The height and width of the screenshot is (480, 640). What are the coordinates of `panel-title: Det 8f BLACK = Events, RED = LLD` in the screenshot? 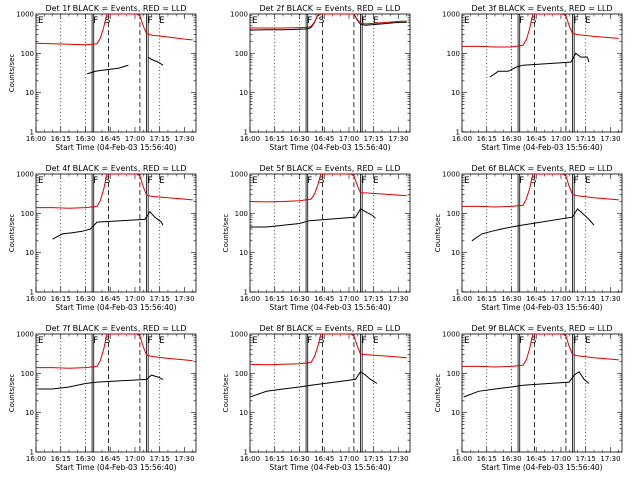 It's located at (329, 328).